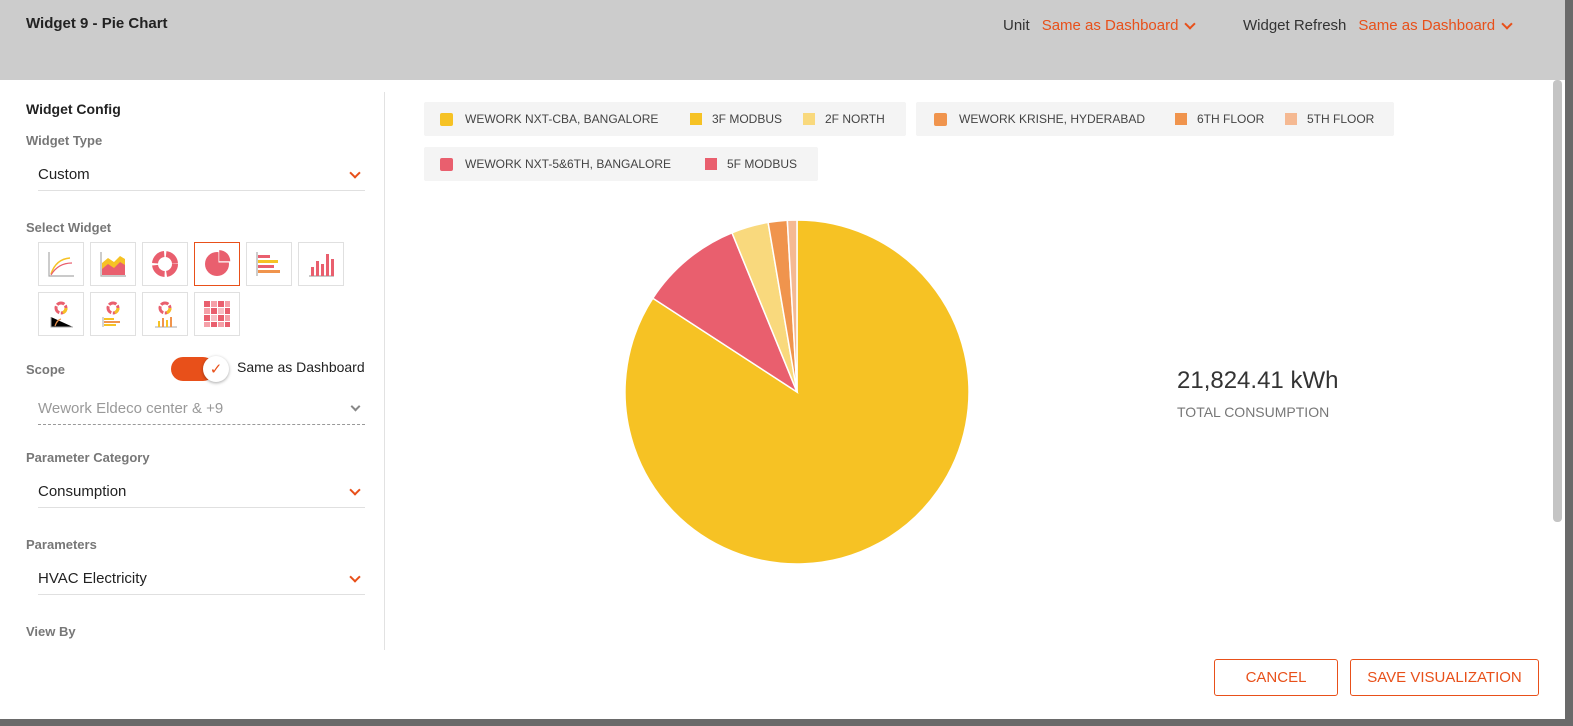  Describe the element at coordinates (201, 175) in the screenshot. I see `widget-type-select: Custom` at that location.